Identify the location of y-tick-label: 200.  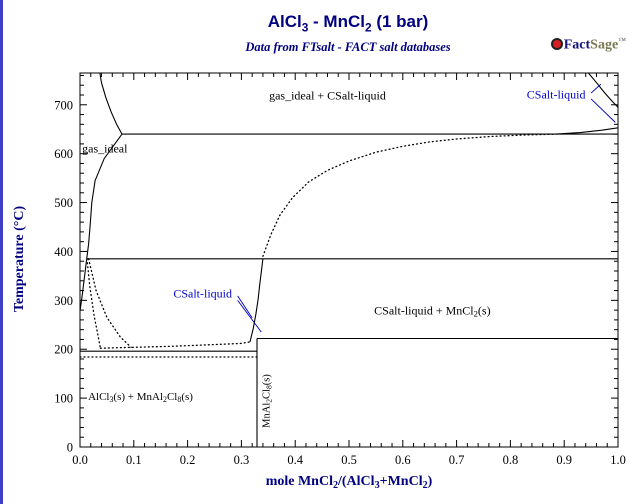
(63, 350).